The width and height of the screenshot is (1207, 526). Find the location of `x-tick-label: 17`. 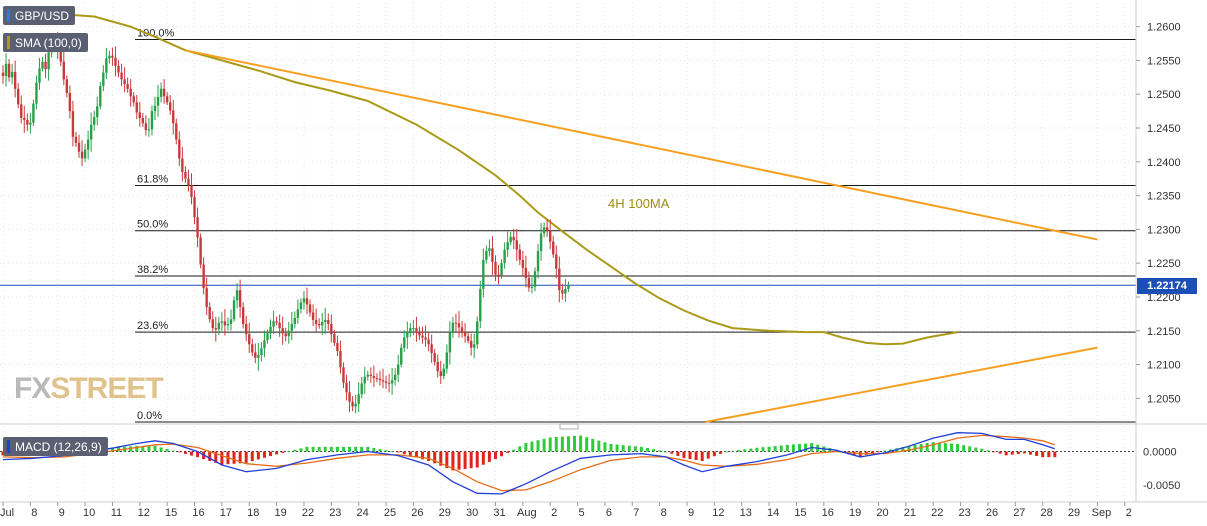

x-tick-label: 17 is located at coordinates (226, 513).